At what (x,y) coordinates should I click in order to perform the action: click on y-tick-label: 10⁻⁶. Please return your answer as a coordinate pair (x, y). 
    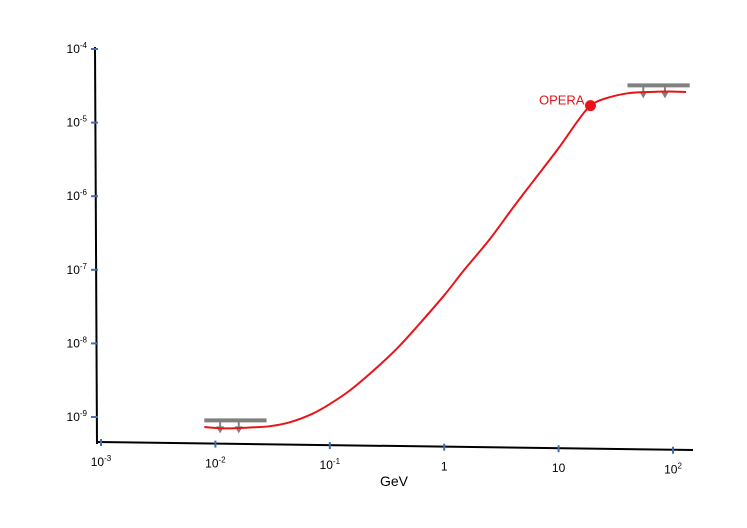
    Looking at the image, I should click on (77, 195).